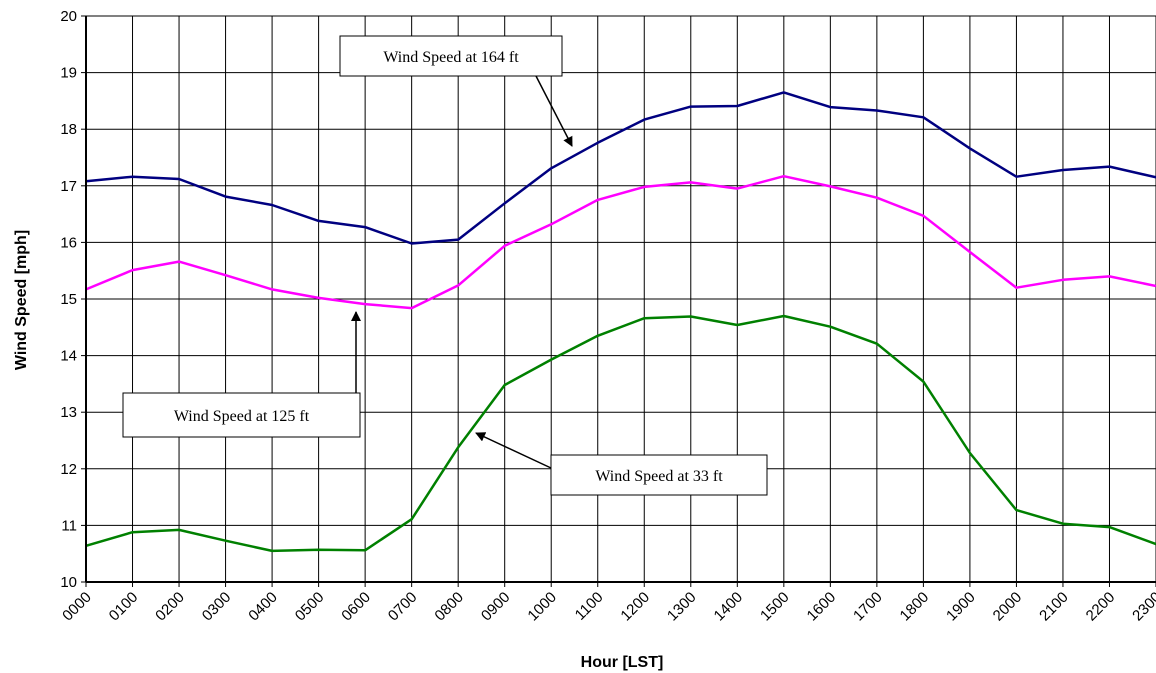  I want to click on x-tick-label: 1800, so click(915, 607).